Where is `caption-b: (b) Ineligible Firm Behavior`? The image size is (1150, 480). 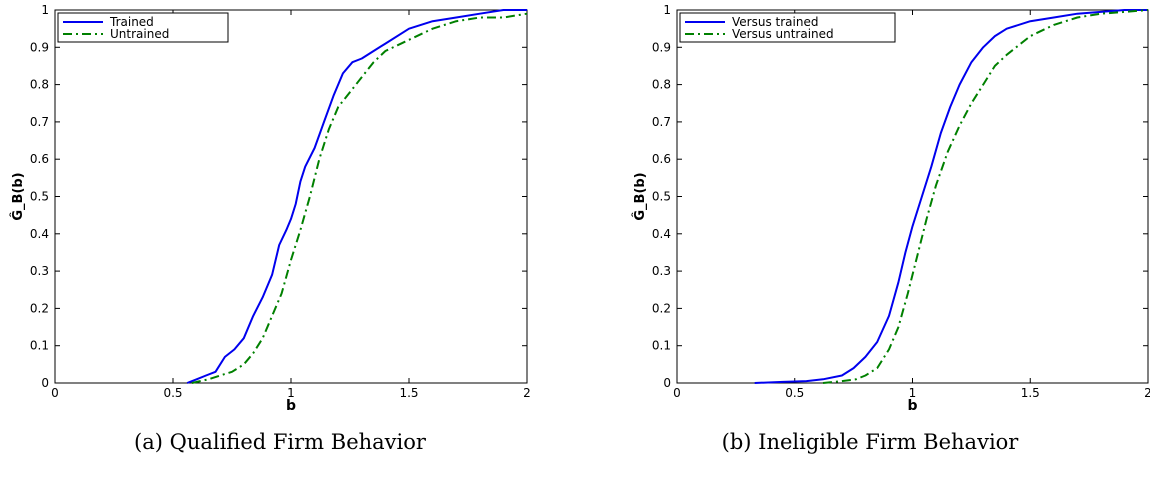
caption-b: (b) Ineligible Firm Behavior is located at coordinates (870, 442).